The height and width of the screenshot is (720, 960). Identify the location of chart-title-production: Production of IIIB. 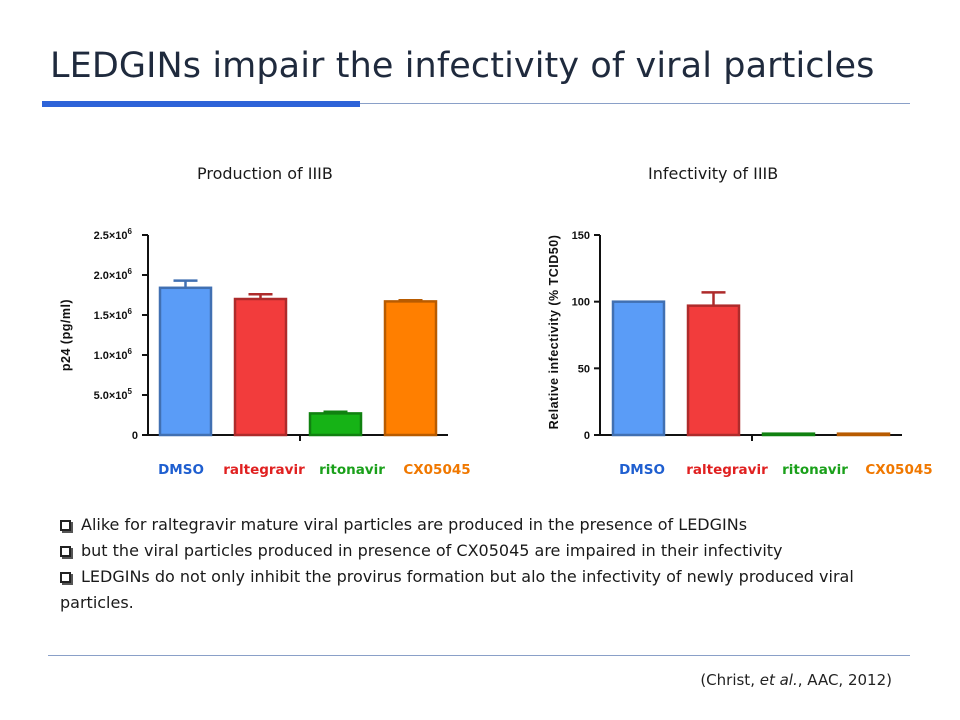
(265, 173).